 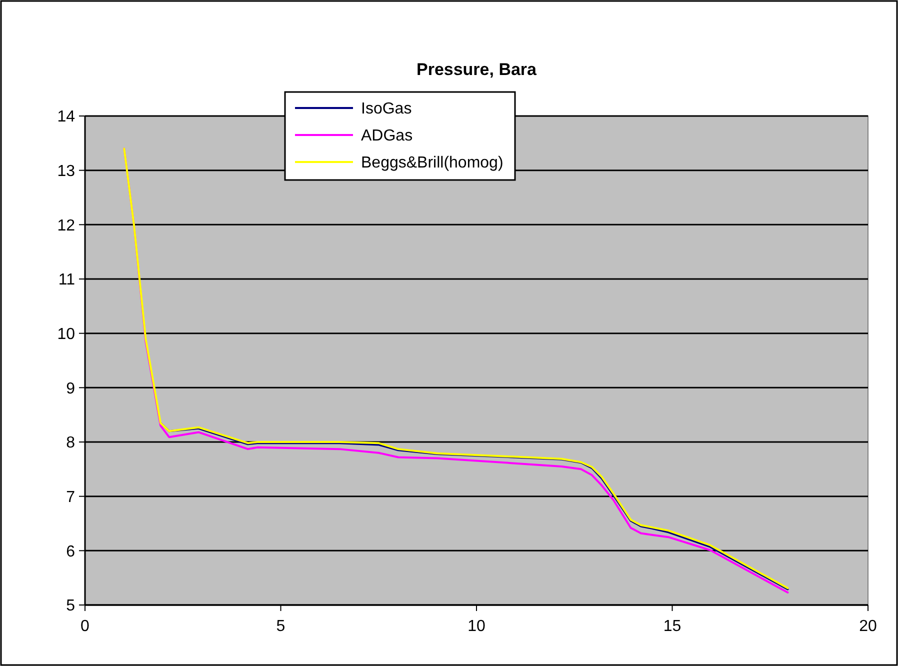 What do you see at coordinates (66, 171) in the screenshot?
I see `y-tick-label: 13` at bounding box center [66, 171].